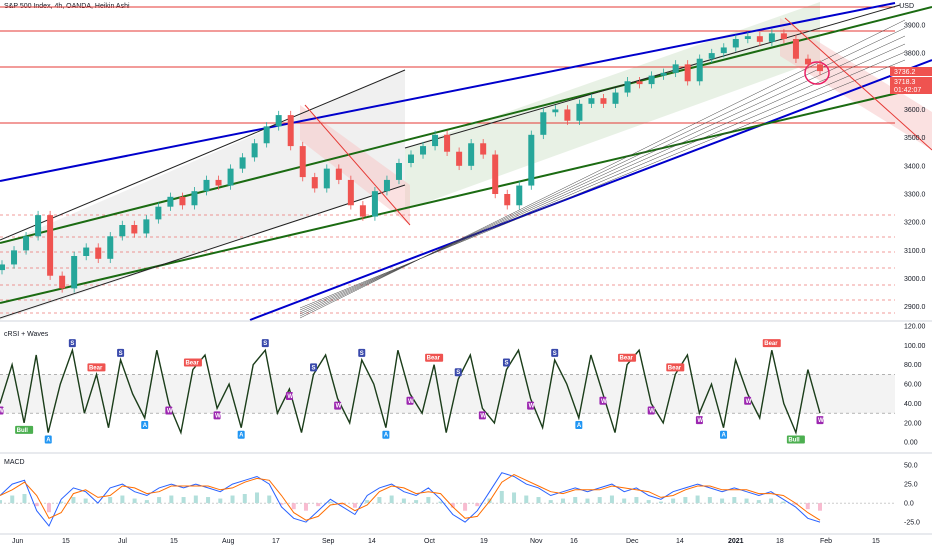 This screenshot has width=932, height=550. Describe the element at coordinates (905, 82) in the screenshot. I see `second-price-text: 3718.3` at that location.